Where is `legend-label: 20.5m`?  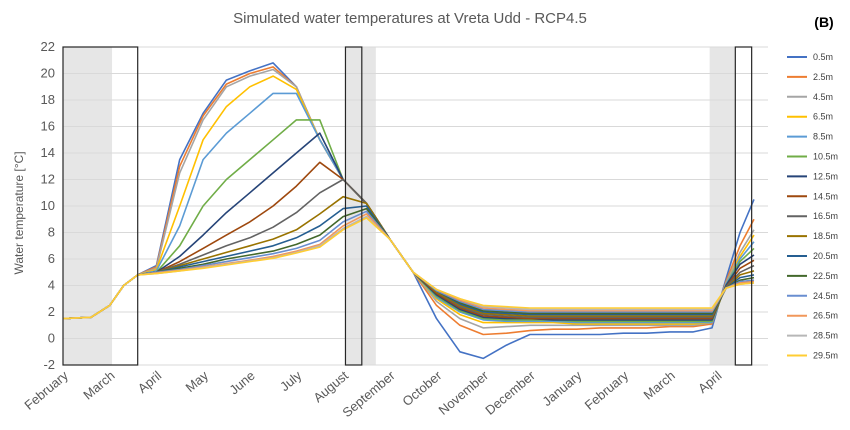 legend-label: 20.5m is located at coordinates (825, 256).